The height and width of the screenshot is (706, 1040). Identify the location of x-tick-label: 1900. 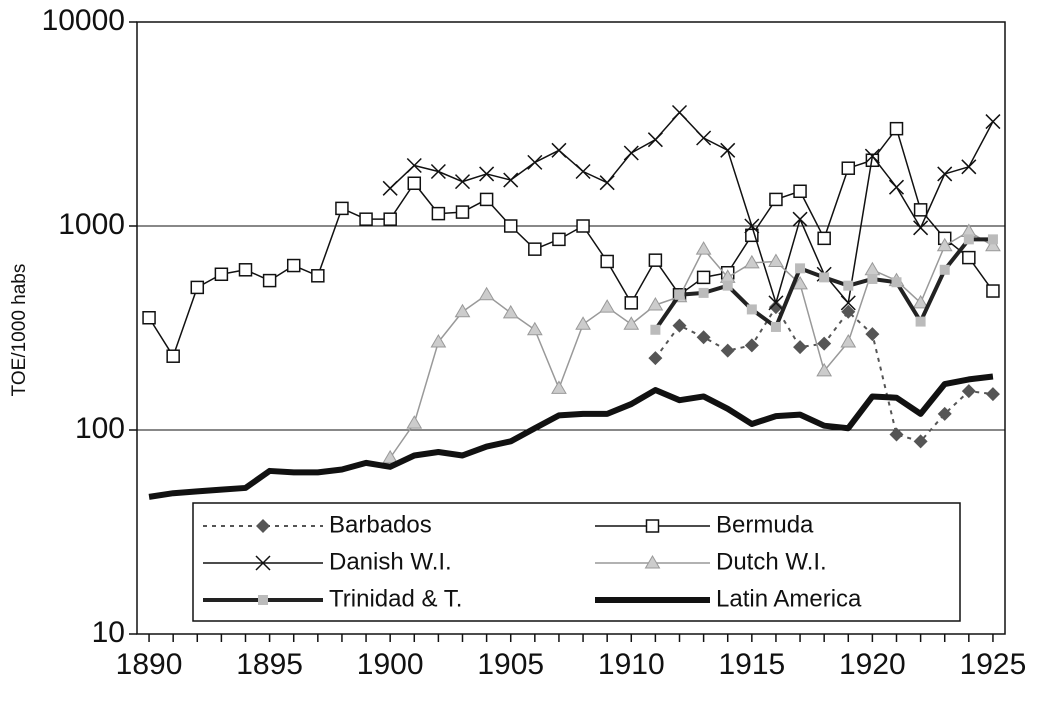
(390, 664).